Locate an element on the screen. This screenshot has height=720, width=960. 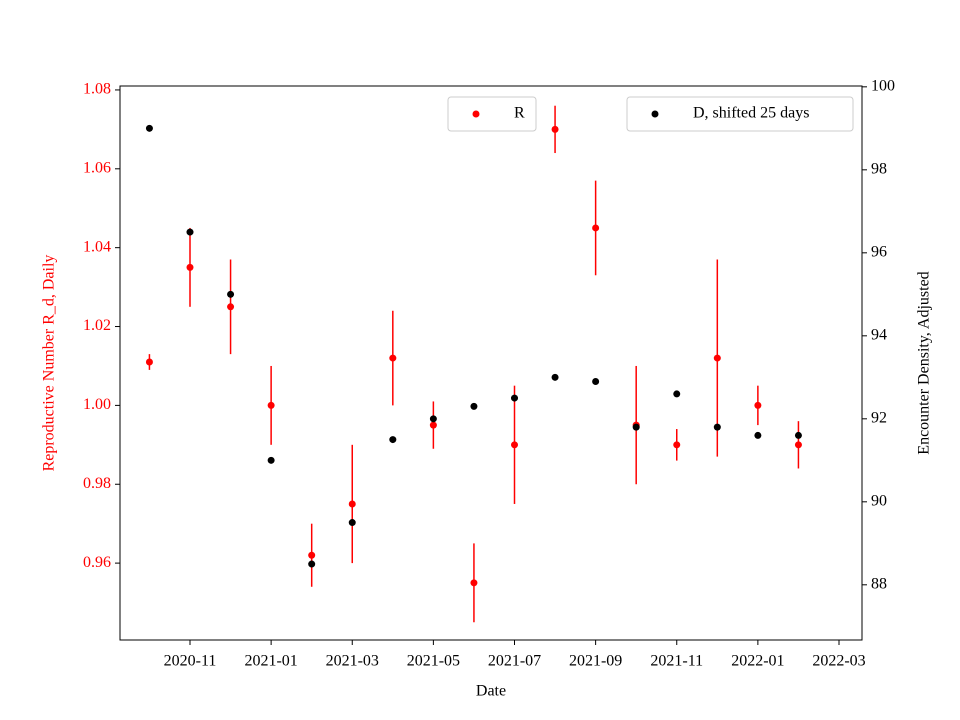
x-tick-label: 2022-01 is located at coordinates (757, 661).